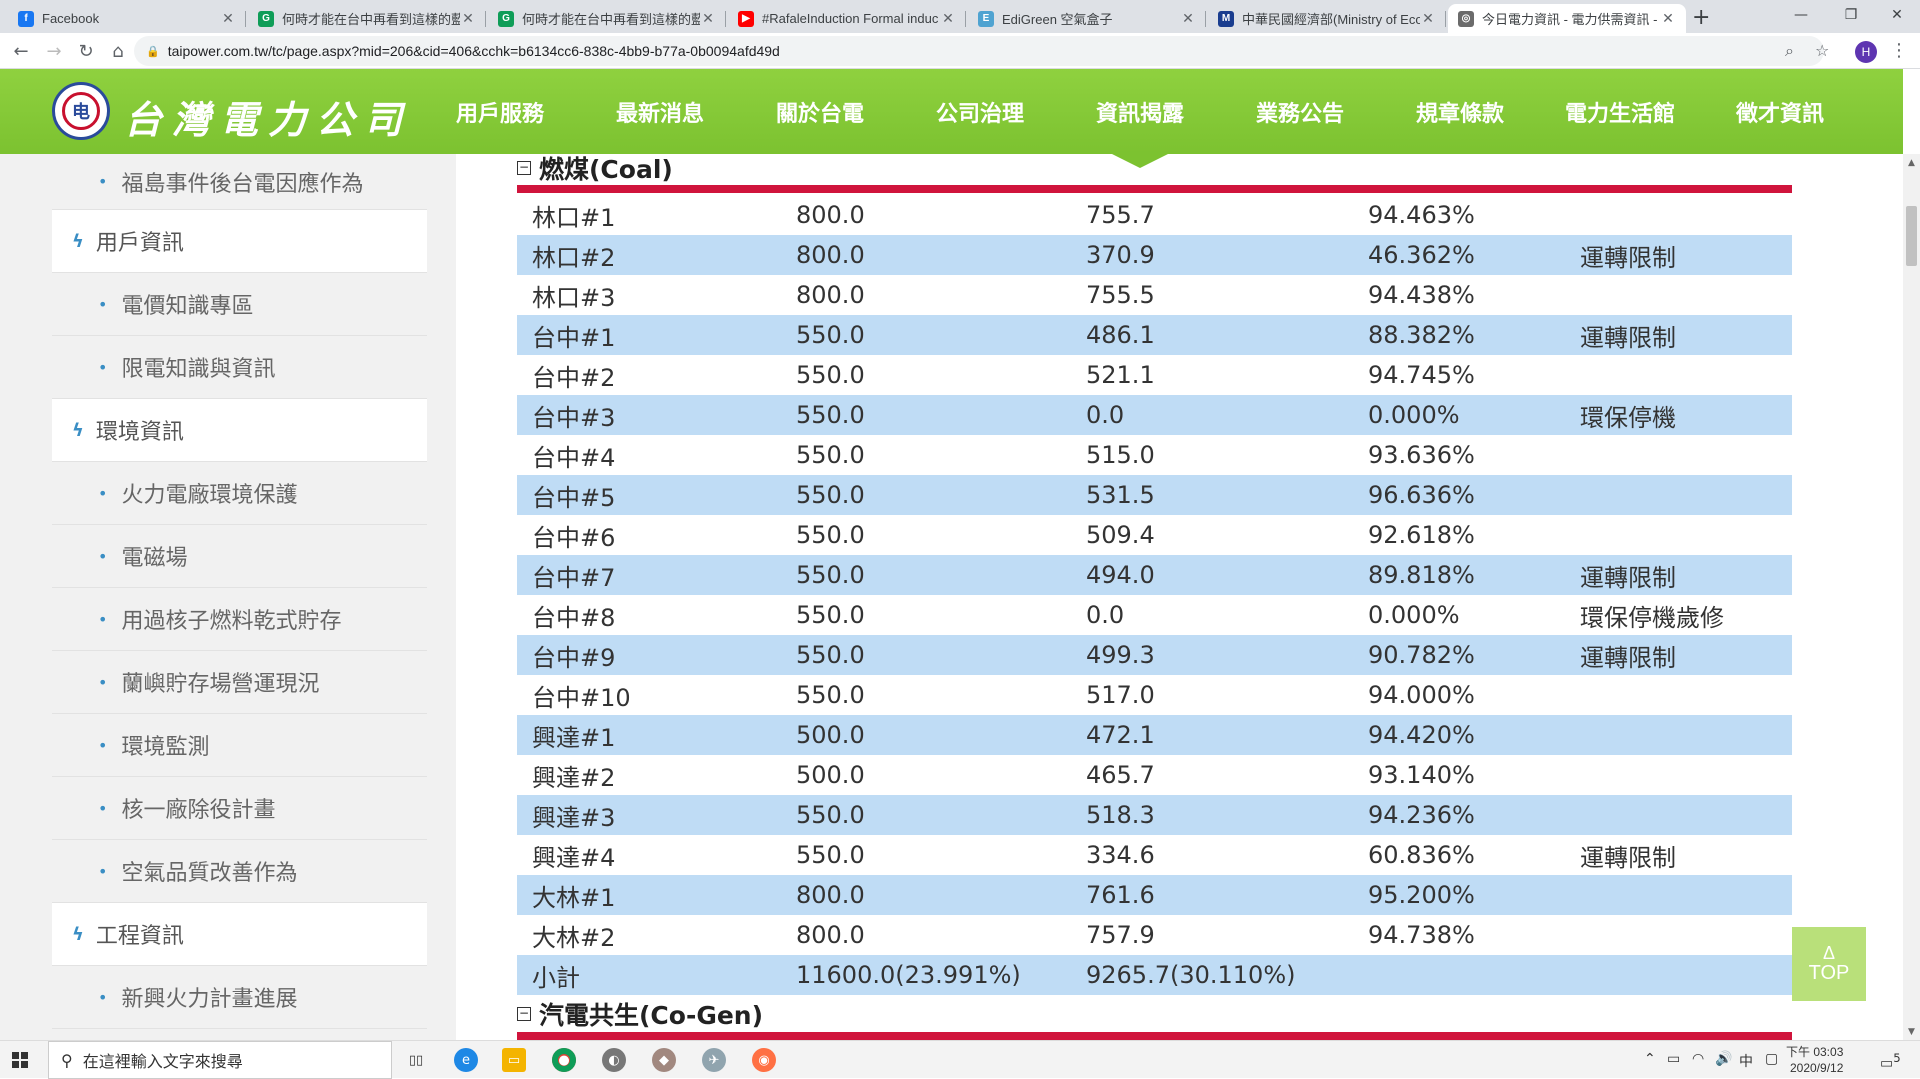  I want to click on browser-tab: f Facebook ✕, so click(127, 18).